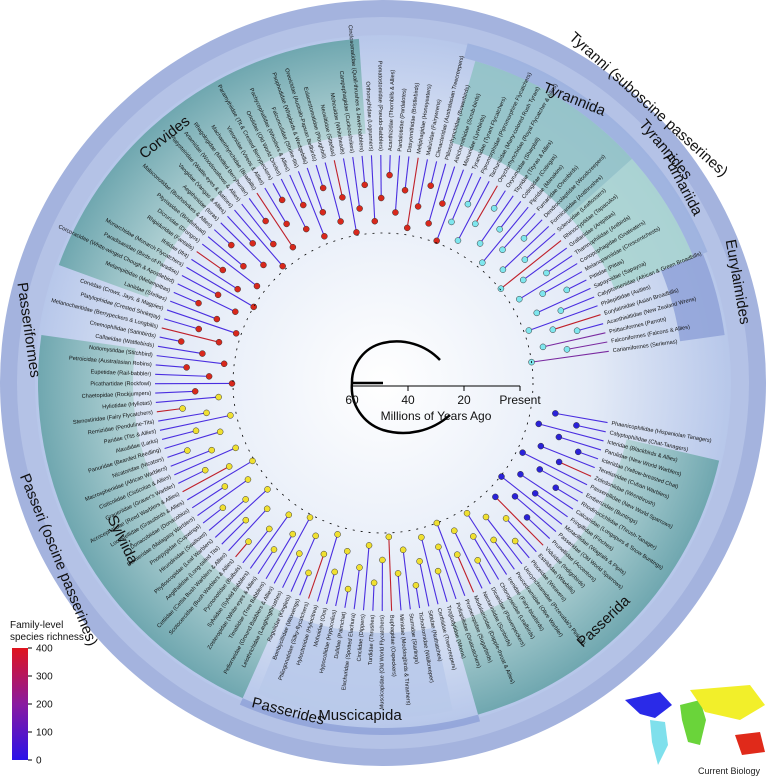 This screenshot has width=769, height=779. What do you see at coordinates (36, 625) in the screenshot?
I see `legend-title: Family-level` at bounding box center [36, 625].